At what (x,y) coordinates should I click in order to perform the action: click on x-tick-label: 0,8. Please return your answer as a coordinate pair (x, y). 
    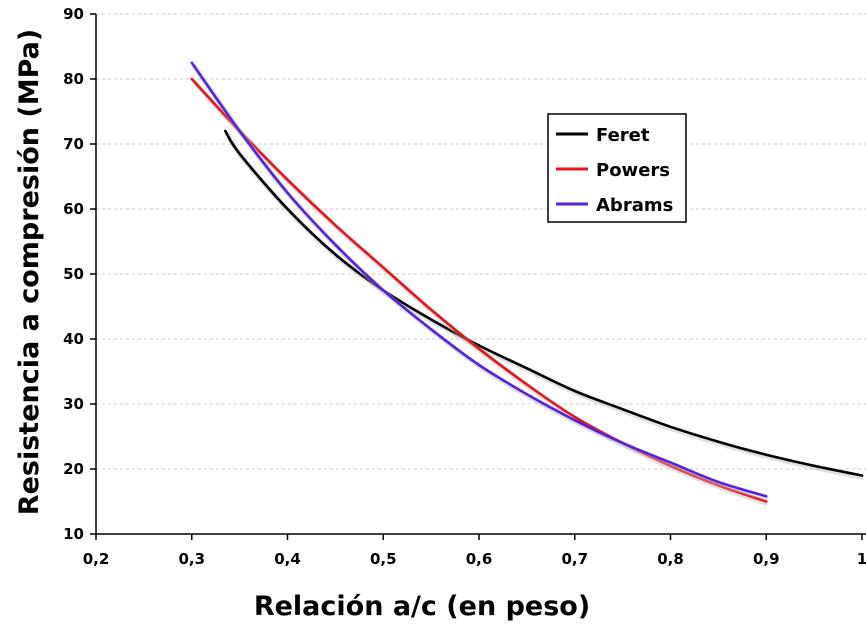
    Looking at the image, I should click on (670, 559).